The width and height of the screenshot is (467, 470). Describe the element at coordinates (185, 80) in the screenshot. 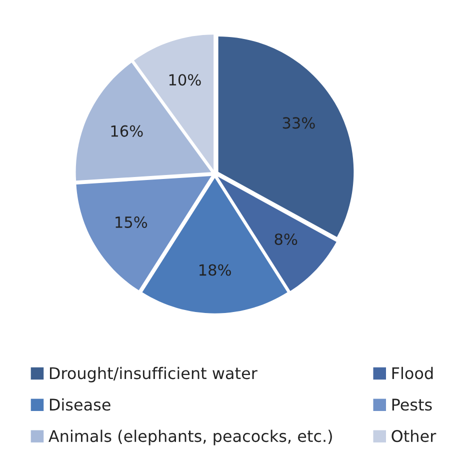

I see `data-label: 10%` at that location.